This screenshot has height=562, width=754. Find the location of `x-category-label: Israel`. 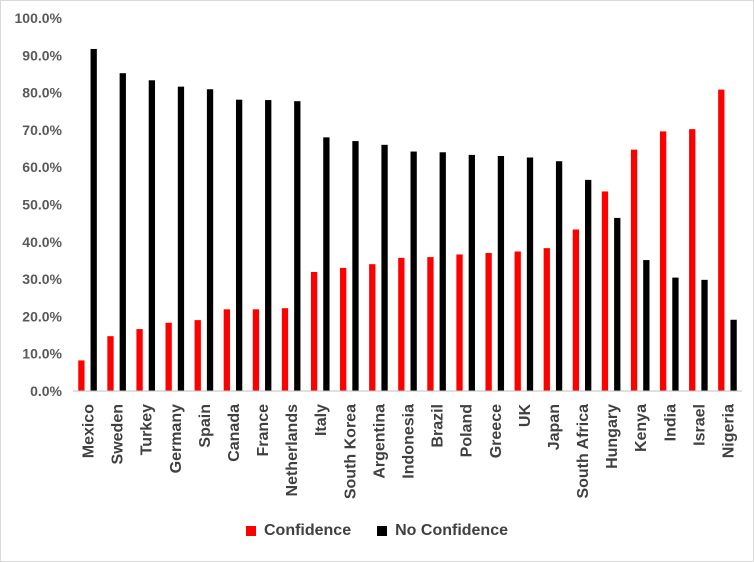

x-category-label: Israel is located at coordinates (699, 425).